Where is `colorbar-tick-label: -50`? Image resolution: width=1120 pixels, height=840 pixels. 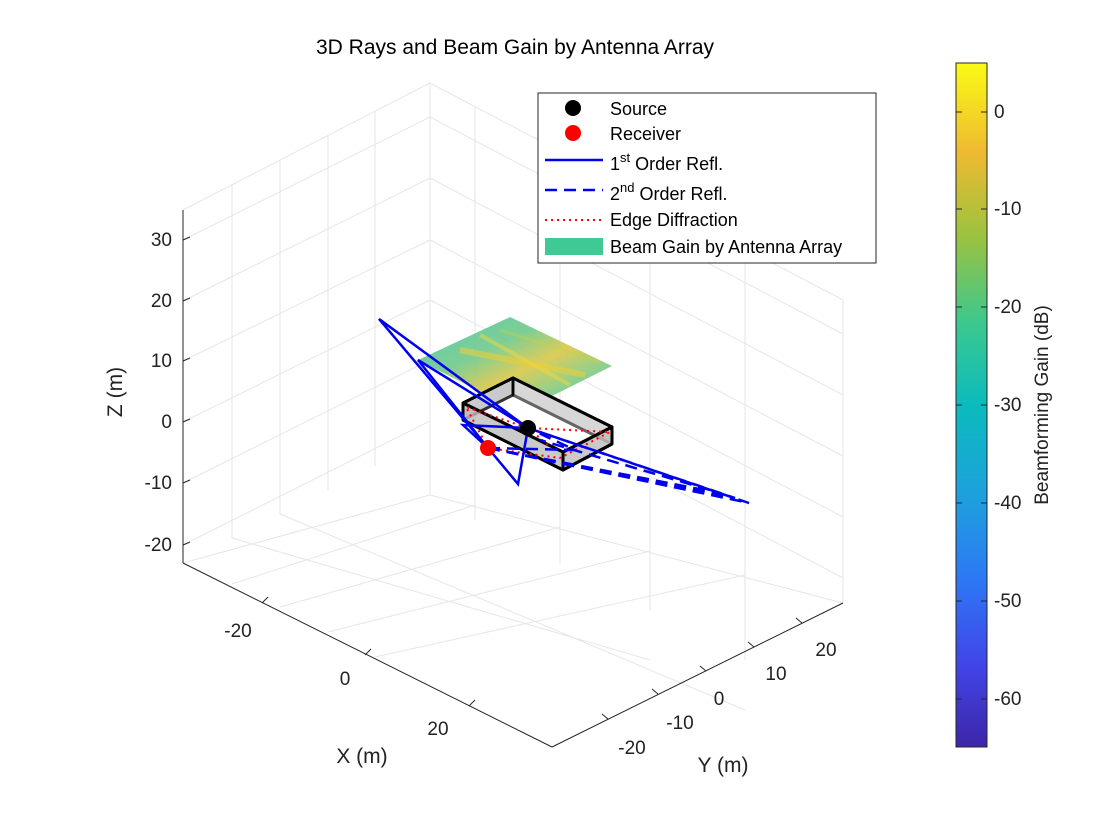
colorbar-tick-label: -50 is located at coordinates (1007, 601).